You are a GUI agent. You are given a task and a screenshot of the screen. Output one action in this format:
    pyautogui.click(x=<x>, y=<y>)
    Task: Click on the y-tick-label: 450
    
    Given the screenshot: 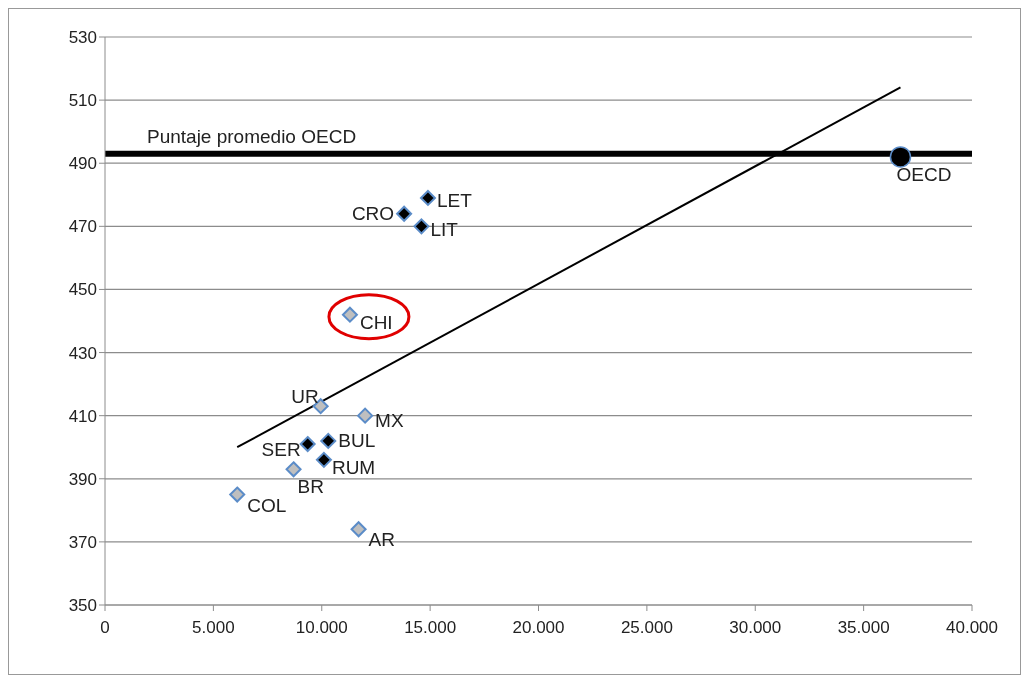 What is the action you would take?
    pyautogui.click(x=82, y=290)
    